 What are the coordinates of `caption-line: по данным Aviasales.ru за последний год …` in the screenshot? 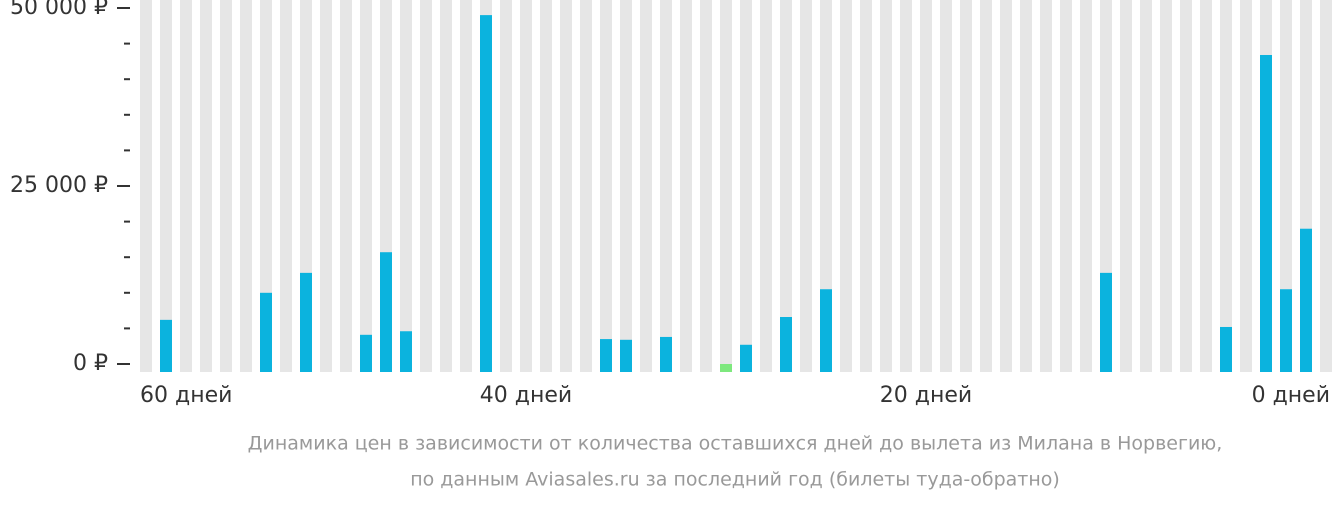 It's located at (735, 480).